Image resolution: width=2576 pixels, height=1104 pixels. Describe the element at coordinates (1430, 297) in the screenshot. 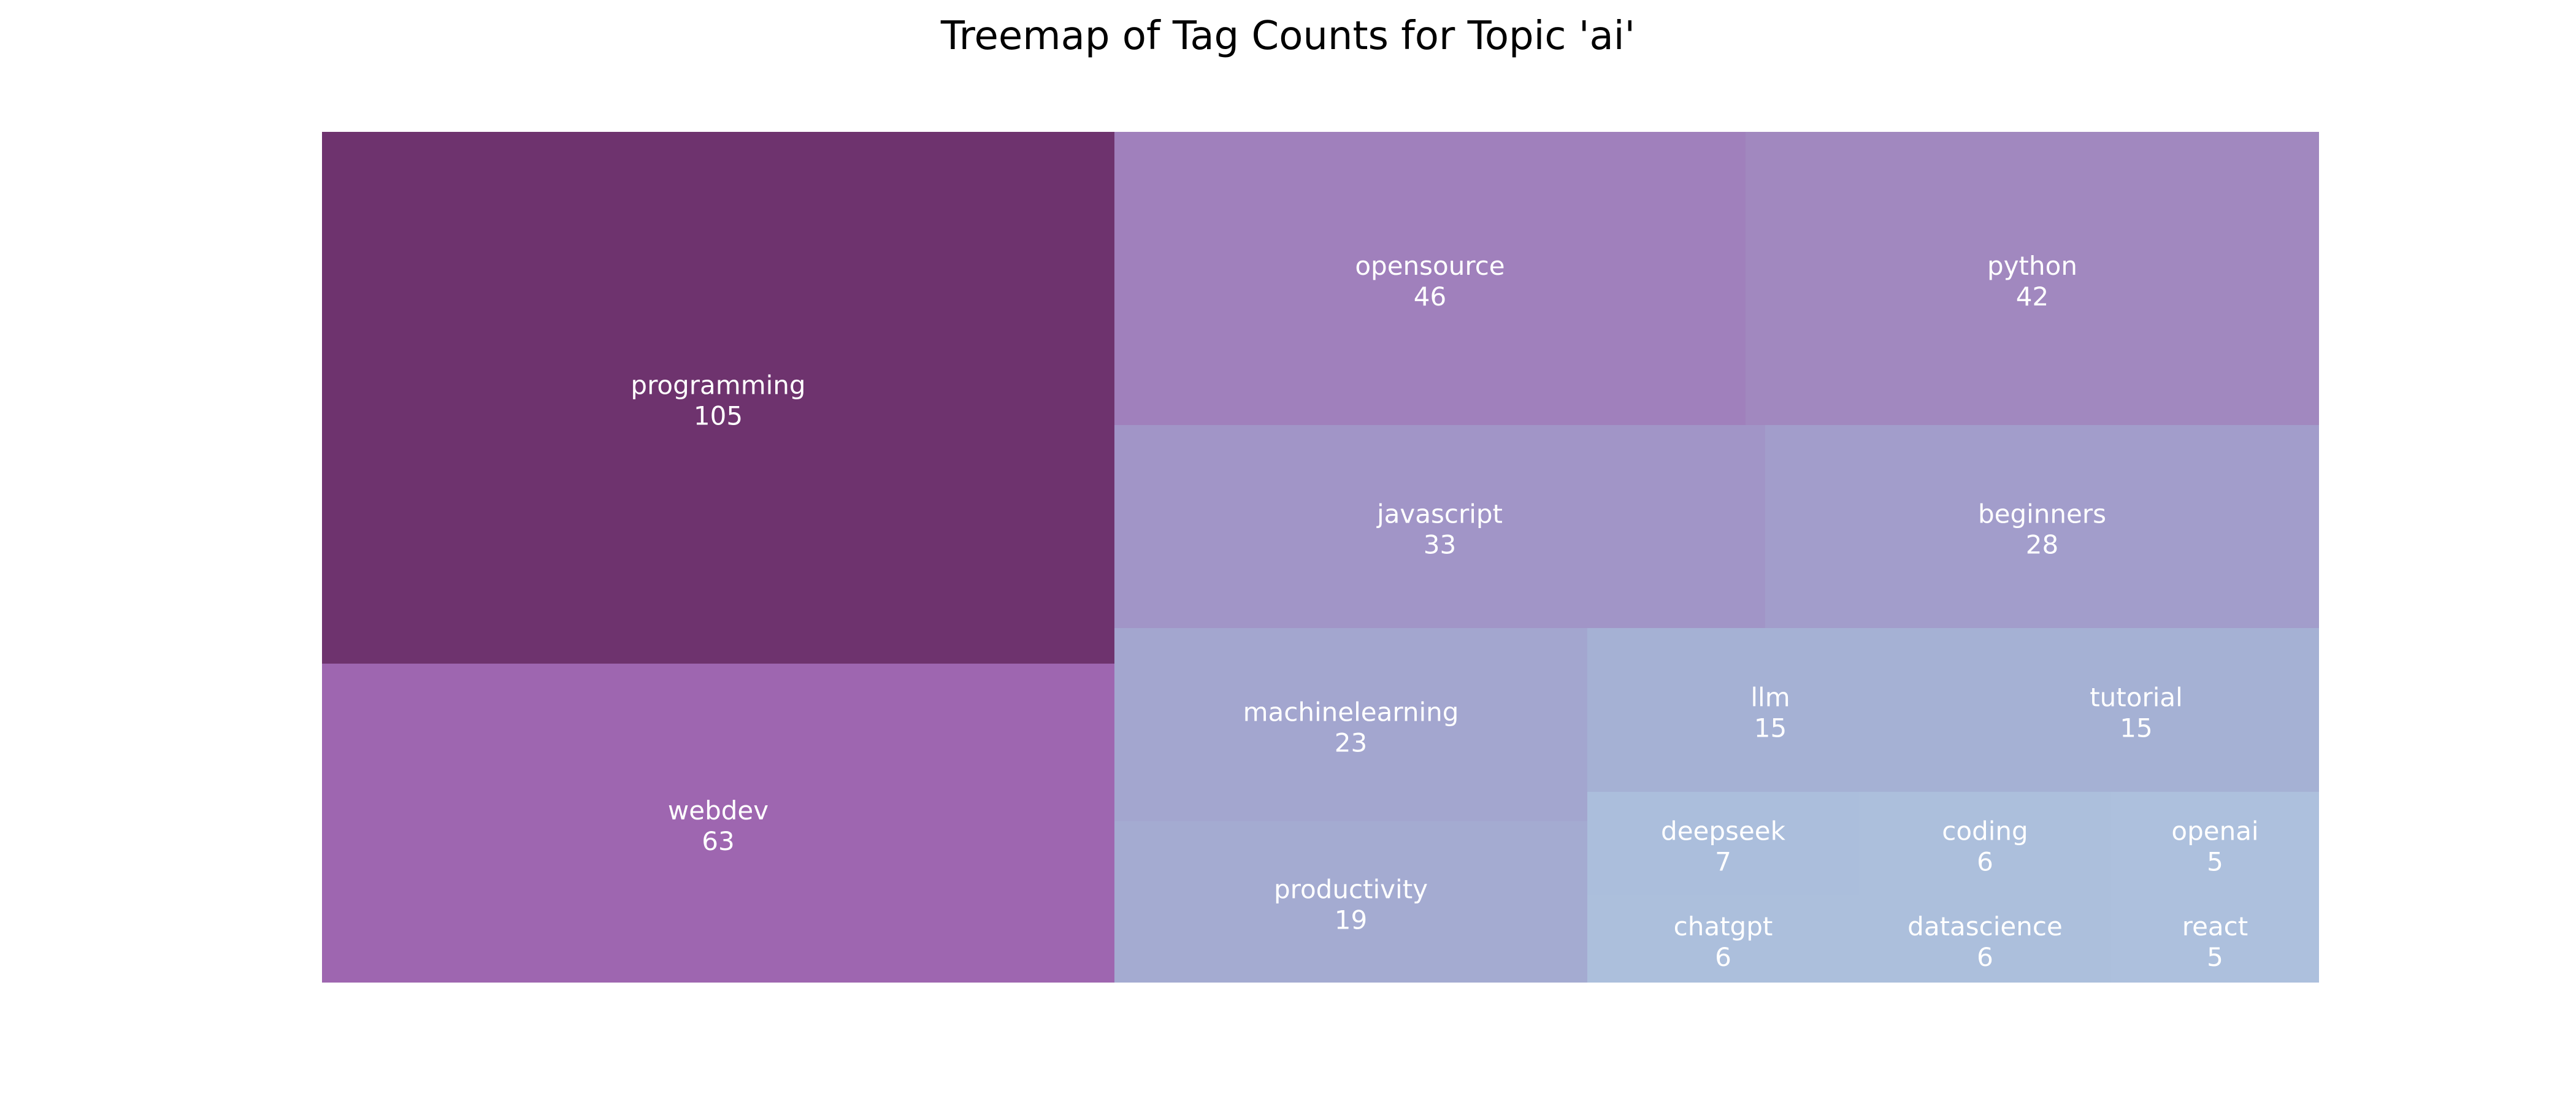

I see `treemap-value: 46` at that location.